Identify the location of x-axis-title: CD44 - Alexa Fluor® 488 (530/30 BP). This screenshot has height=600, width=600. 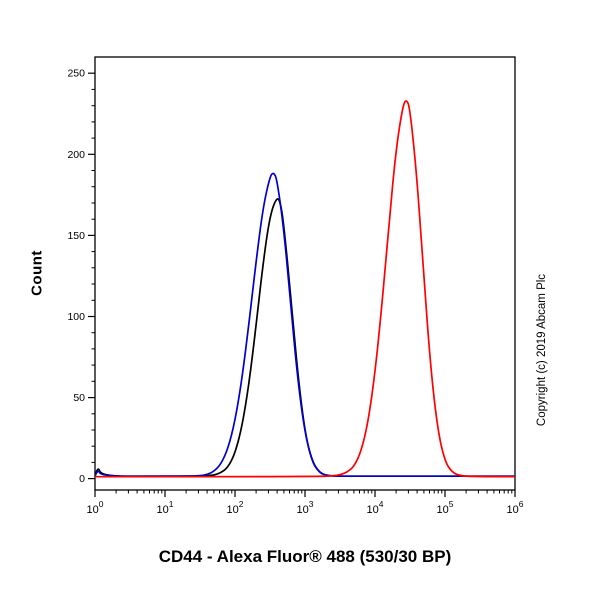
(305, 556).